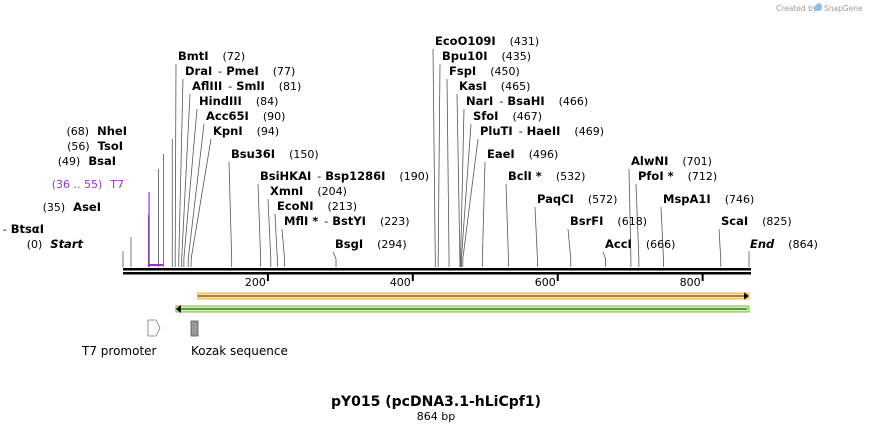  What do you see at coordinates (604, 259) in the screenshot?
I see `acci-leader-line` at bounding box center [604, 259].